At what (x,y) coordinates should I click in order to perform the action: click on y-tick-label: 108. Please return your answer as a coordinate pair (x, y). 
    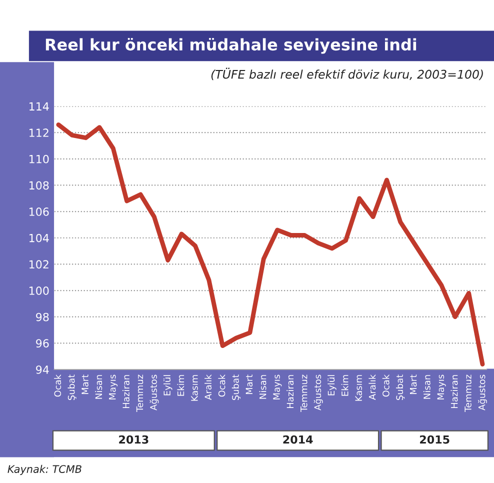
    Looking at the image, I should click on (39, 185).